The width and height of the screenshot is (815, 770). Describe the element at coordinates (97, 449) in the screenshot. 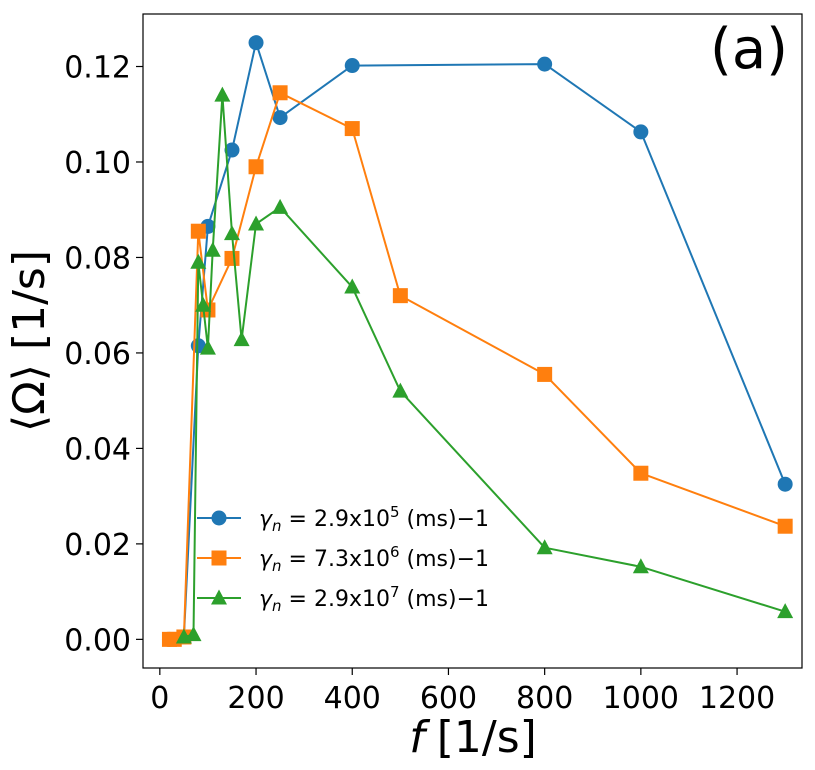

I see `y-tick-label: 0.04` at that location.